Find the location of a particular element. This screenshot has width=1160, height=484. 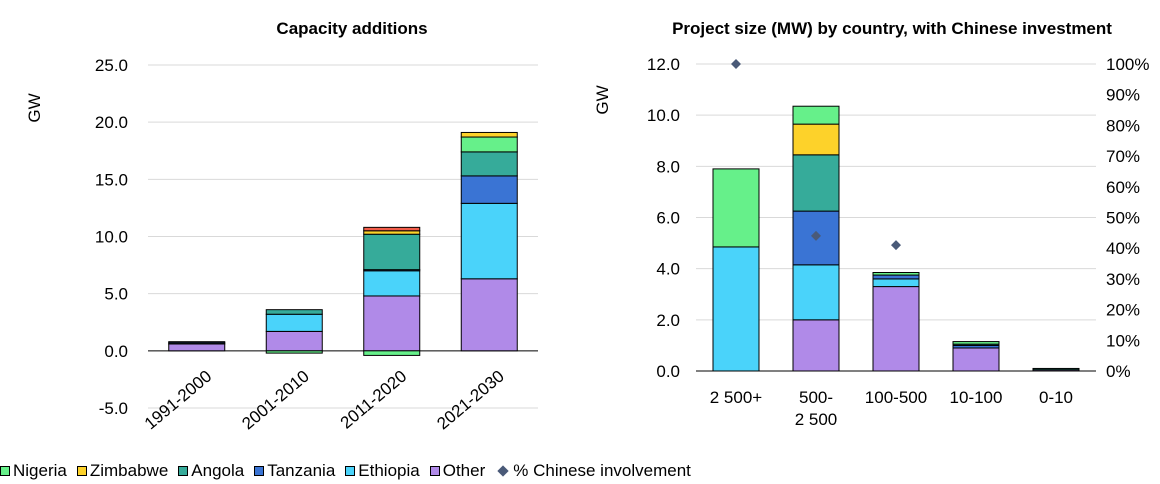

legend-label: Nigeria is located at coordinates (40, 470).